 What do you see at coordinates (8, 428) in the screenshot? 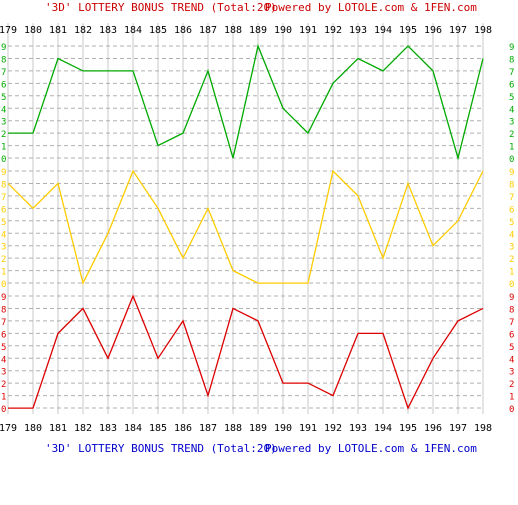
I see `x-tick-label-bottom: 179` at bounding box center [8, 428].